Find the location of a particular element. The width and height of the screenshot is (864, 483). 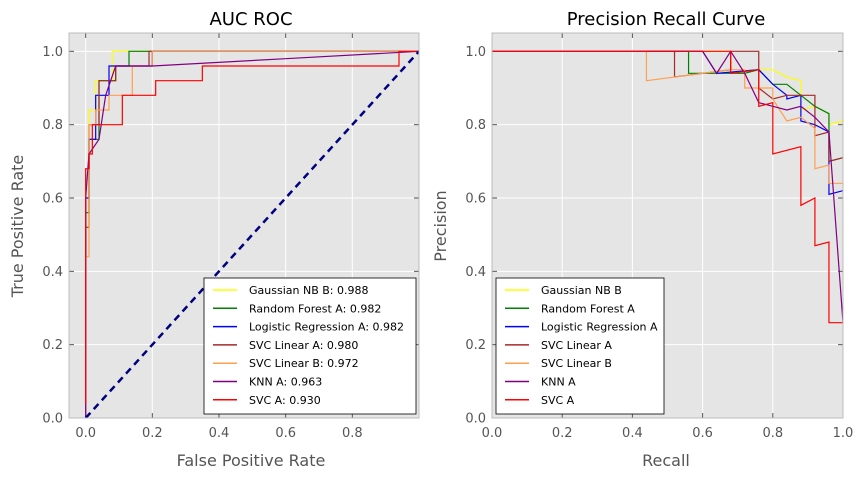

pr-xtick-label: 0.8 is located at coordinates (772, 433).